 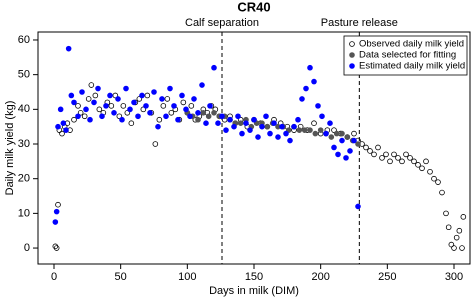 I want to click on y-tick-label: 10, so click(x=24, y=213).